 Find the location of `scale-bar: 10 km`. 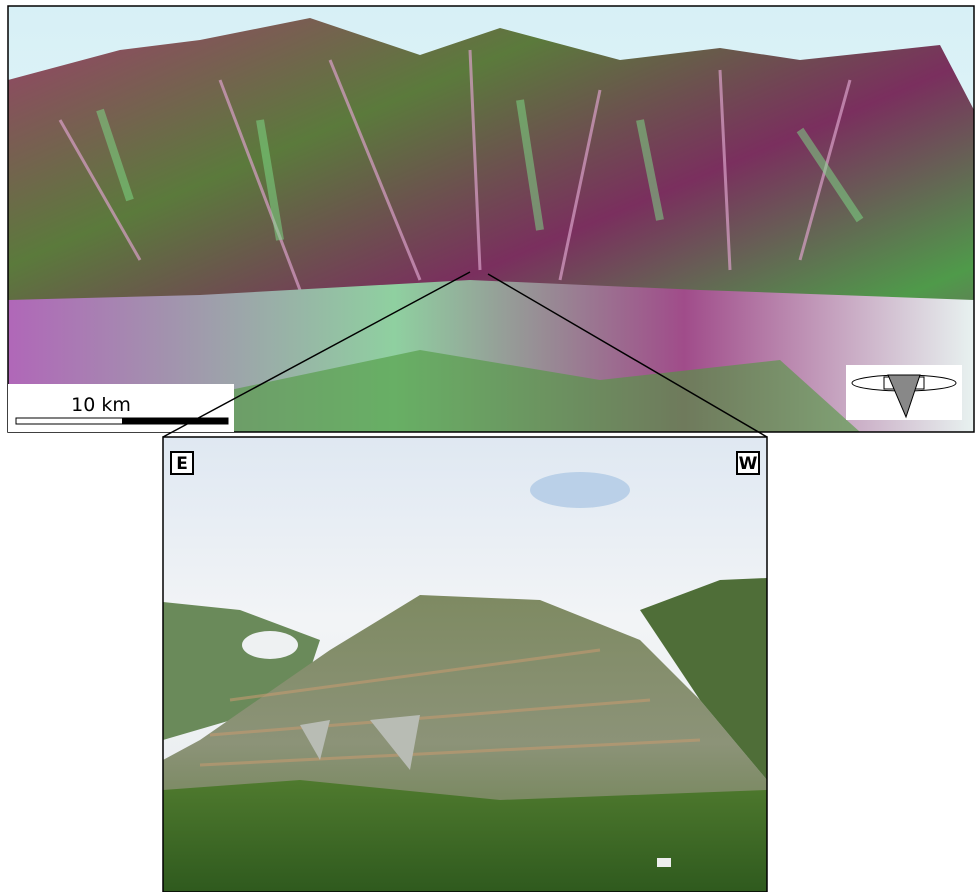

scale-bar: 10 km is located at coordinates (121, 408).